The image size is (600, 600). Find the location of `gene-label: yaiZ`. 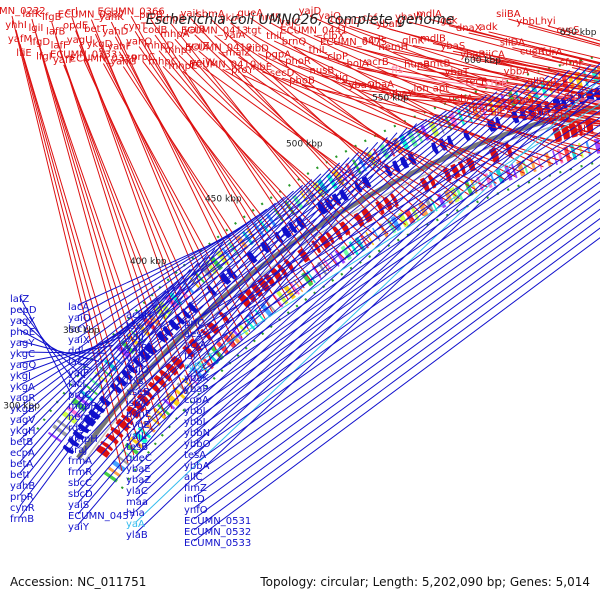

gene-label: yaiZ is located at coordinates (199, 46).